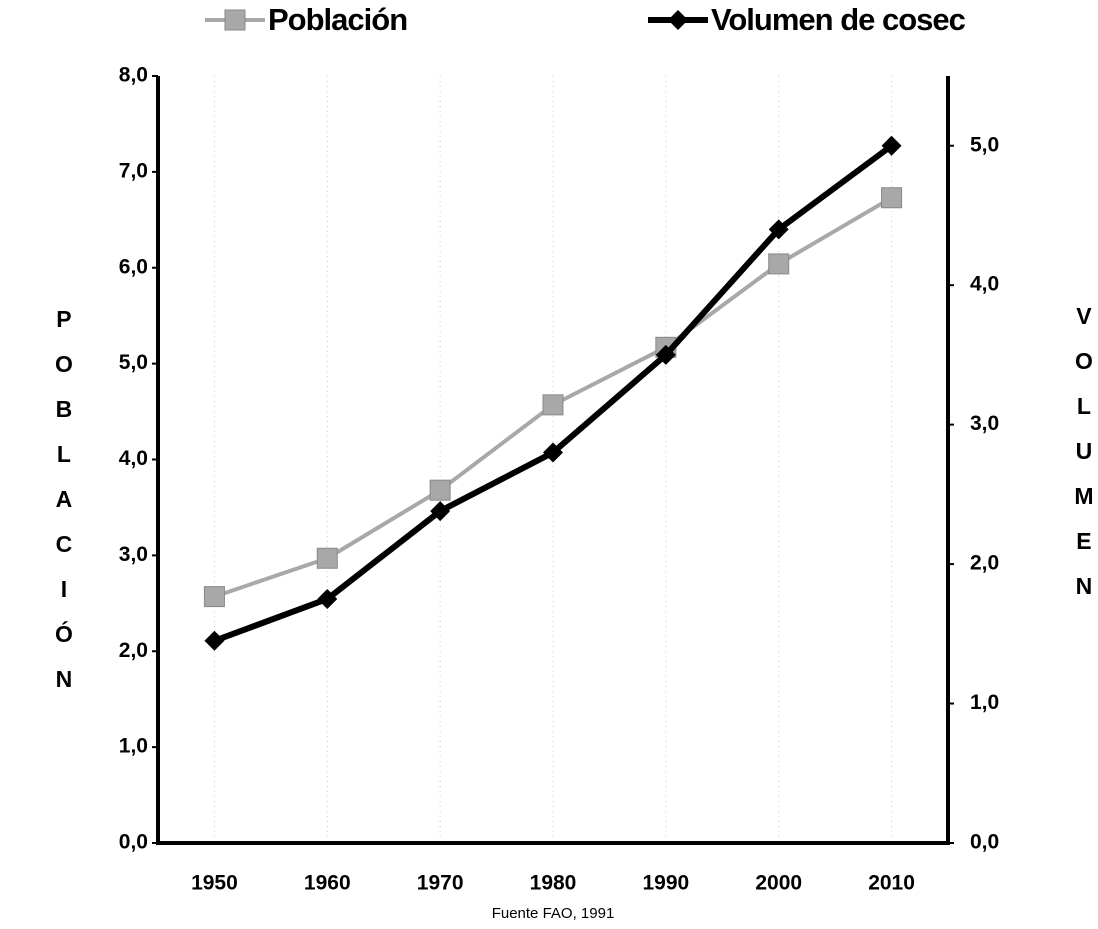 The width and height of the screenshot is (1098, 929). What do you see at coordinates (984, 563) in the screenshot?
I see `y2-tick-label: 2,0` at bounding box center [984, 563].